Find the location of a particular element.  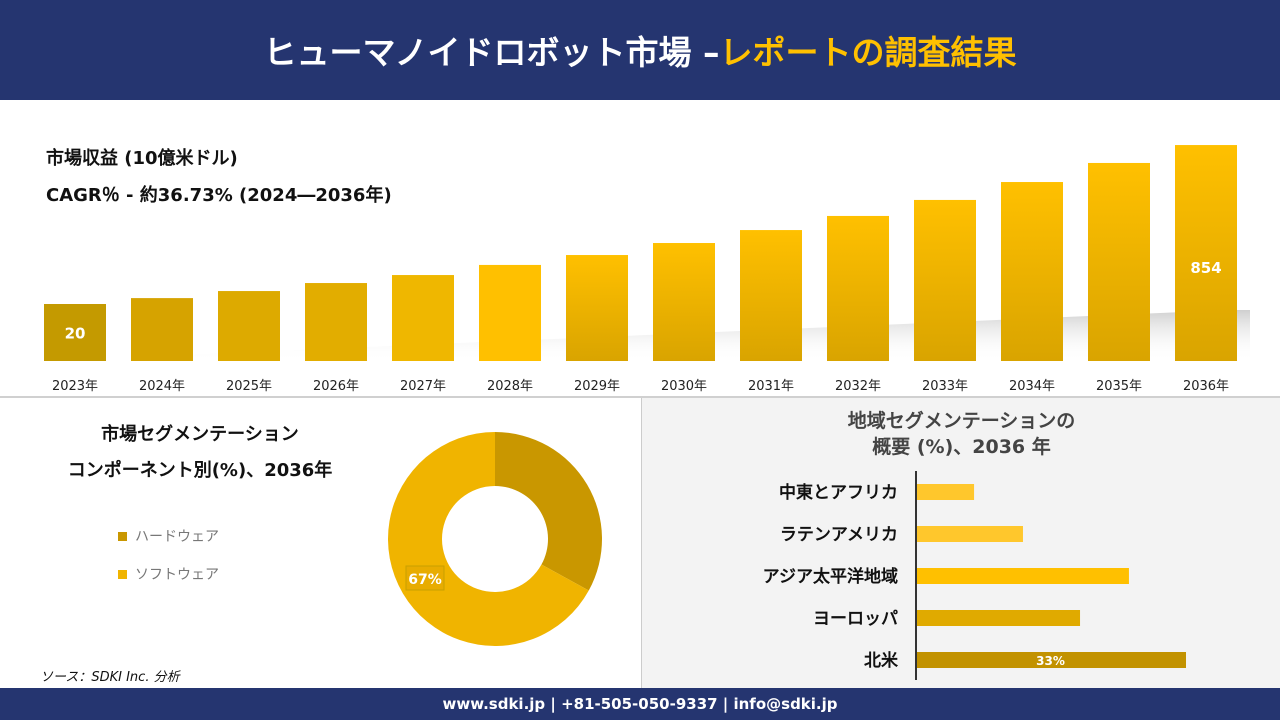

donut-slice-ハードウェア is located at coordinates (548, 511).